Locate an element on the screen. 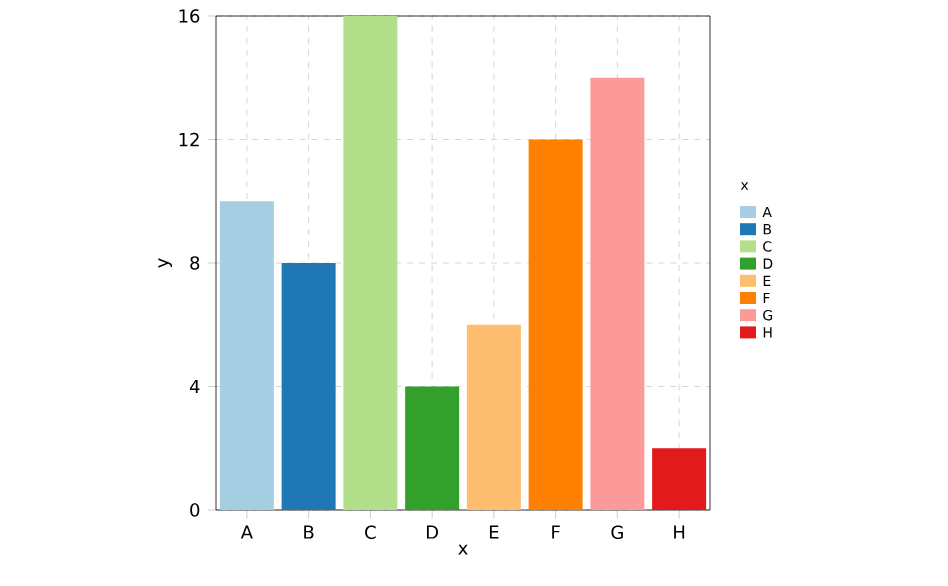 The width and height of the screenshot is (948, 586). x-tick-label: G is located at coordinates (617, 532).